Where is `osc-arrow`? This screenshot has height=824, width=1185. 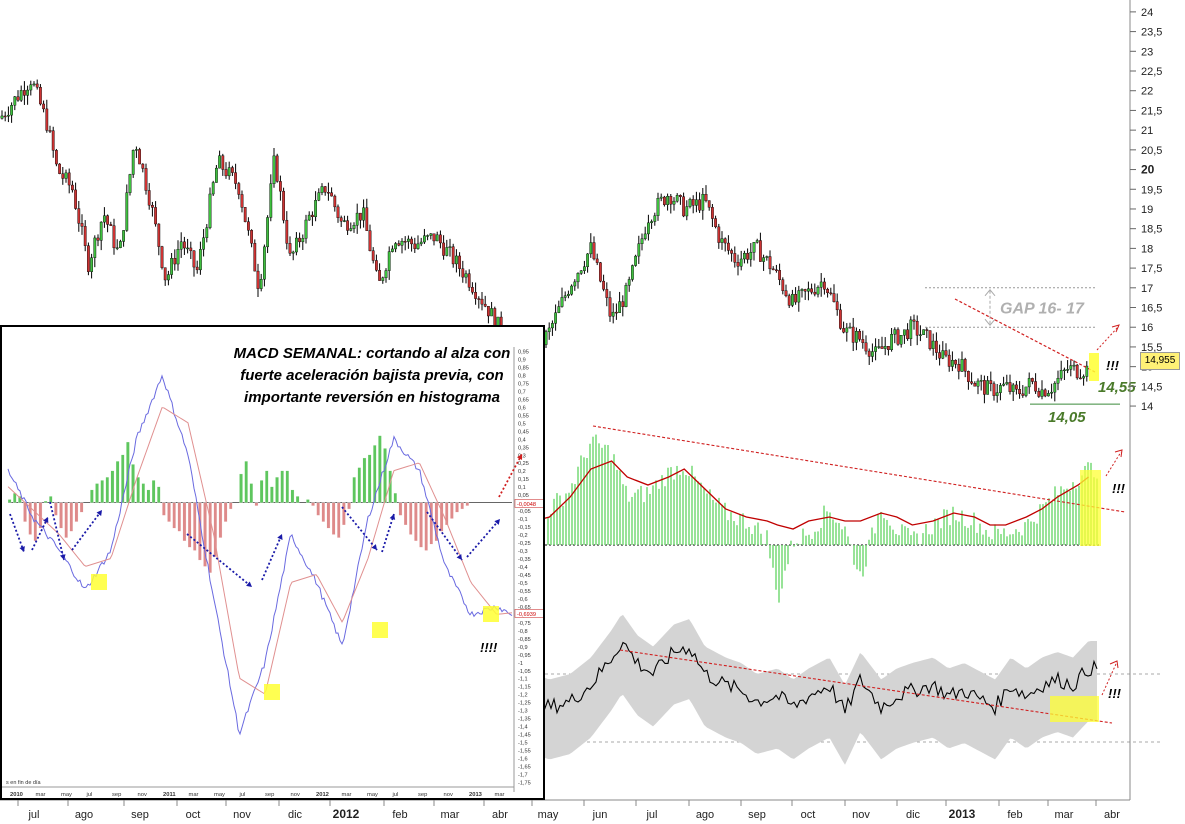 osc-arrow is located at coordinates (1109, 679).